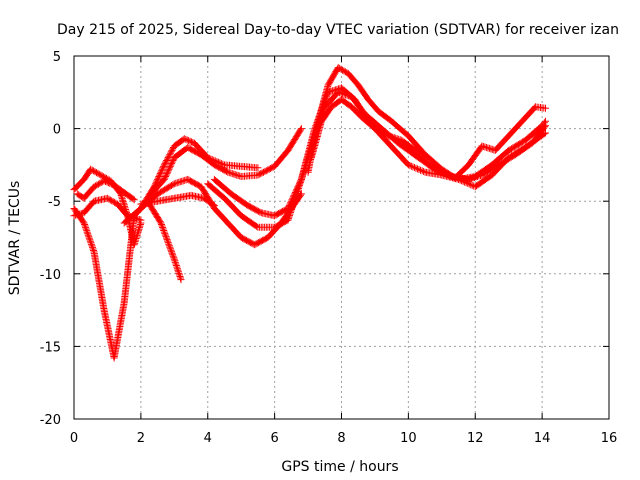 Image resolution: width=640 pixels, height=480 pixels. I want to click on y-tick-label: -10, so click(50, 275).